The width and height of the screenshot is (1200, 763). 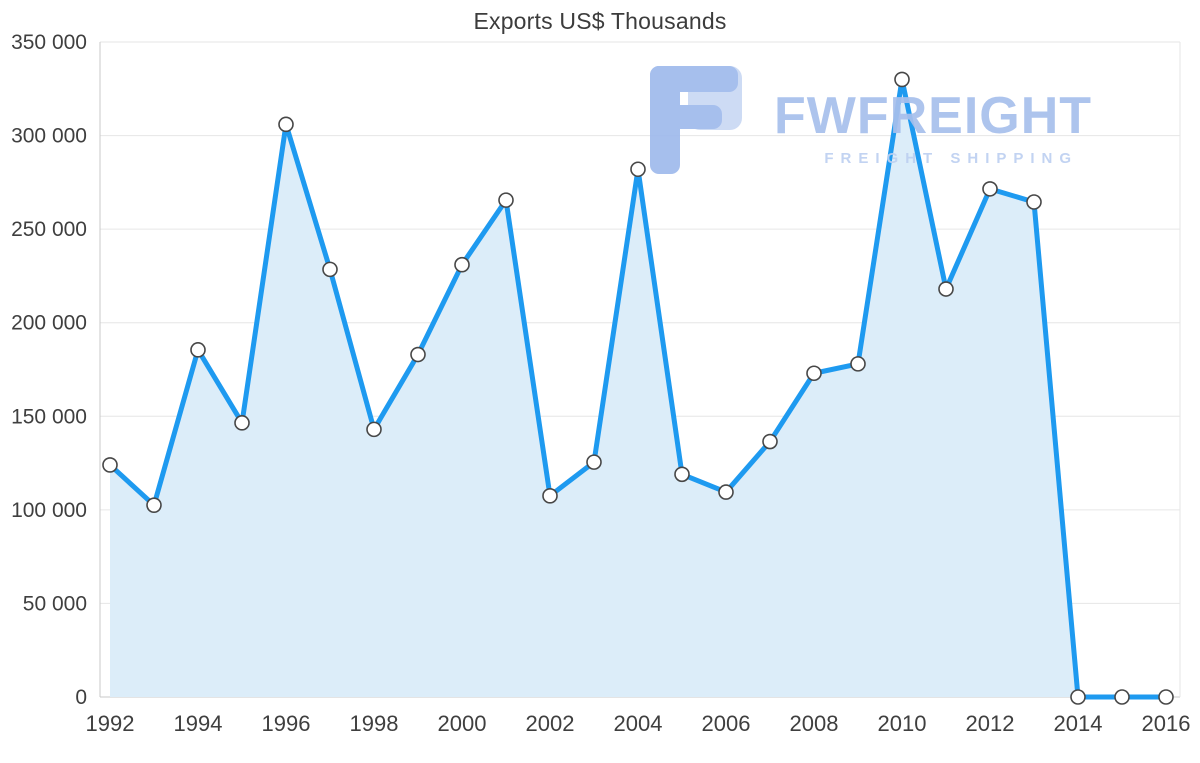 What do you see at coordinates (286, 723) in the screenshot?
I see `x-tick-label: 1996` at bounding box center [286, 723].